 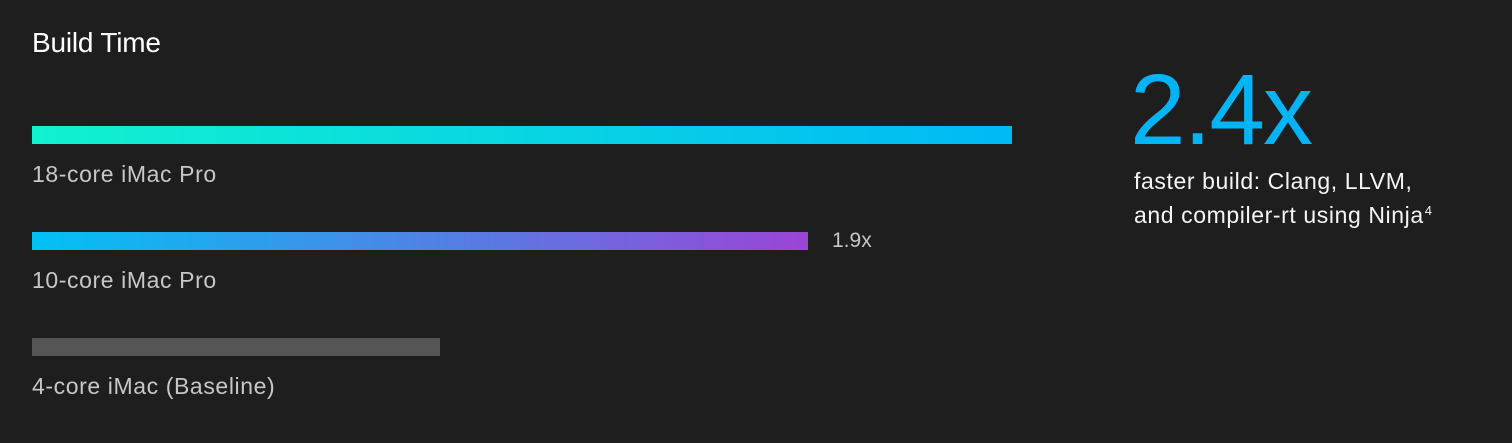 I want to click on headline-caption-line2: and compiler-rt using Ninja, so click(x=1279, y=215).